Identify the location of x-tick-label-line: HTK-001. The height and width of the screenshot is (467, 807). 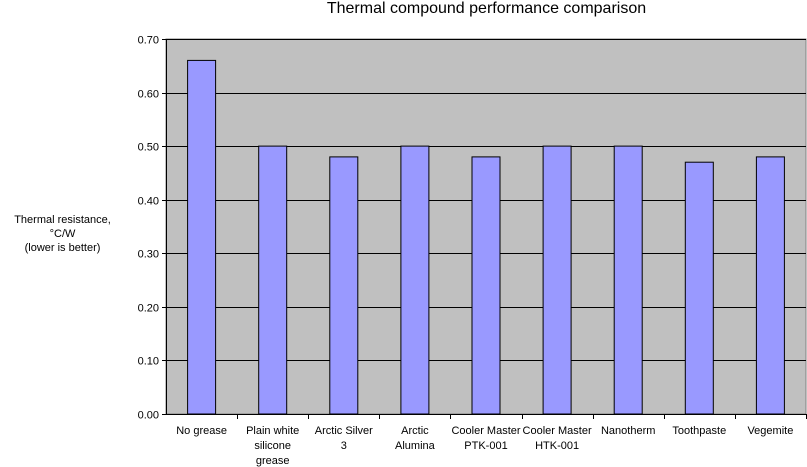
(557, 446).